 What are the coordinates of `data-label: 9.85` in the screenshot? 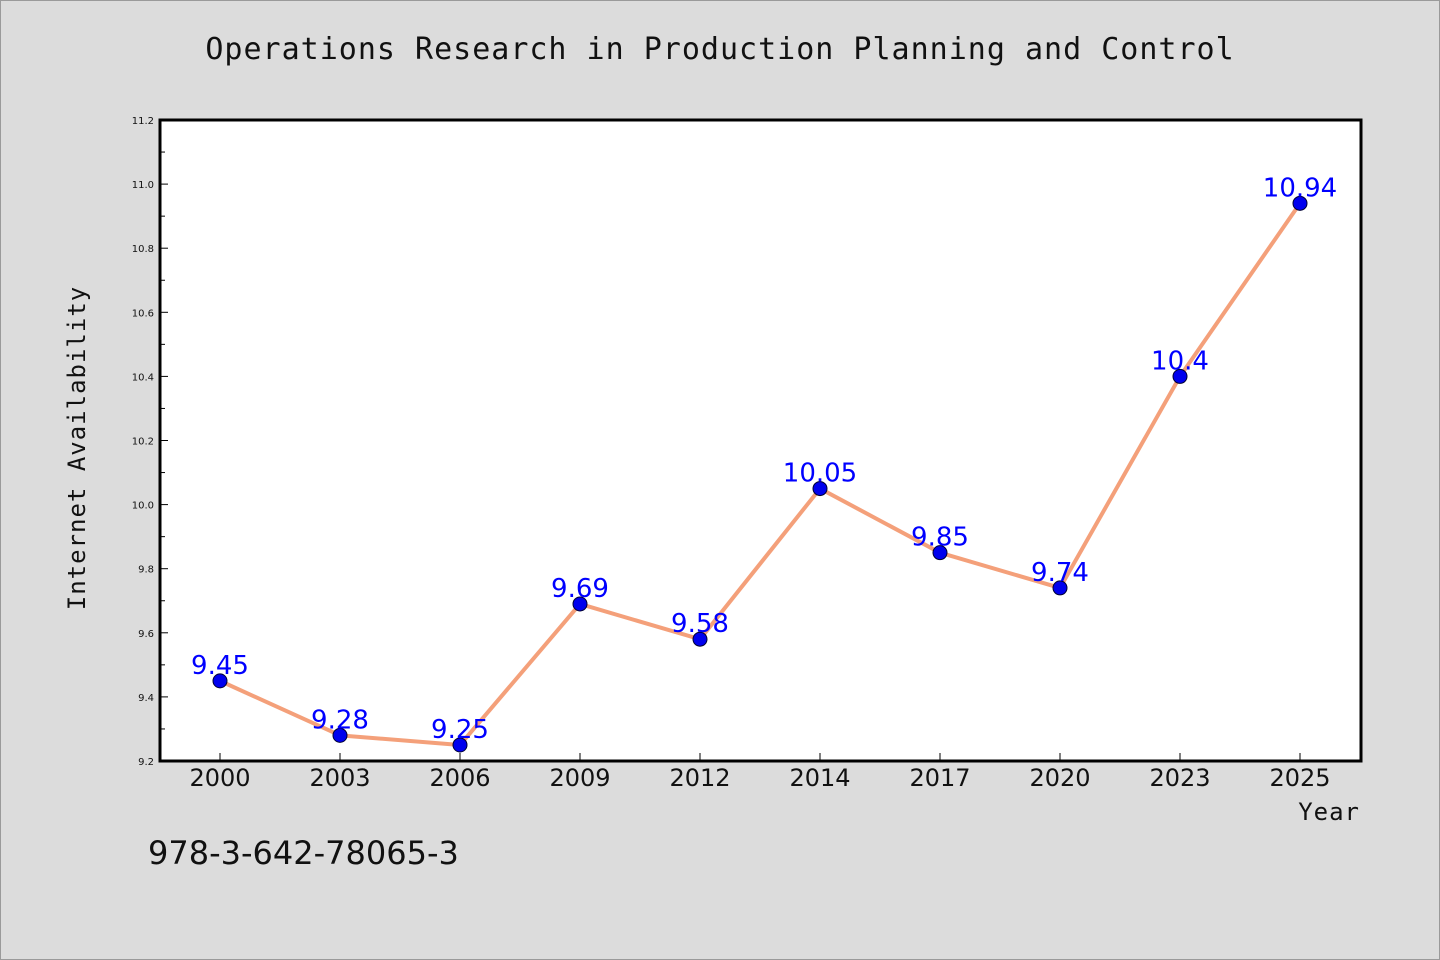 It's located at (940, 538).